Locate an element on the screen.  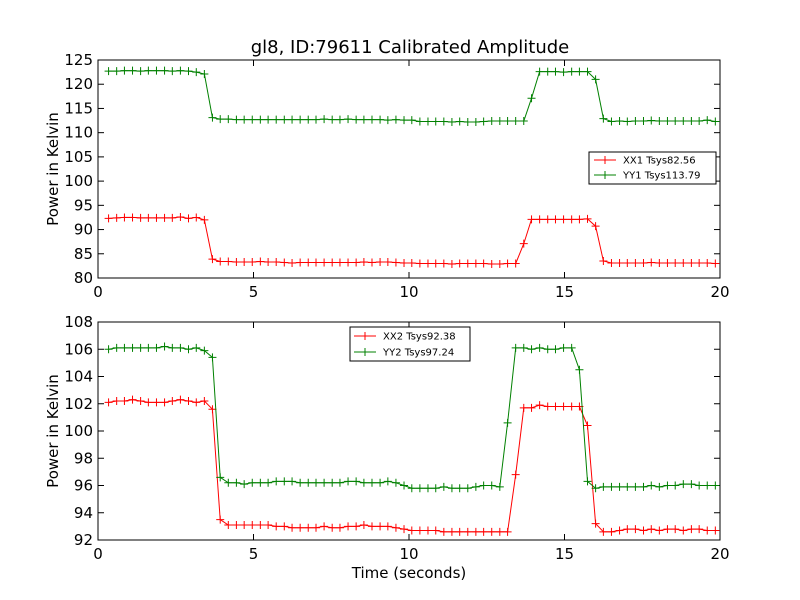
bottom-y-tick-label: 102 is located at coordinates (78, 404).